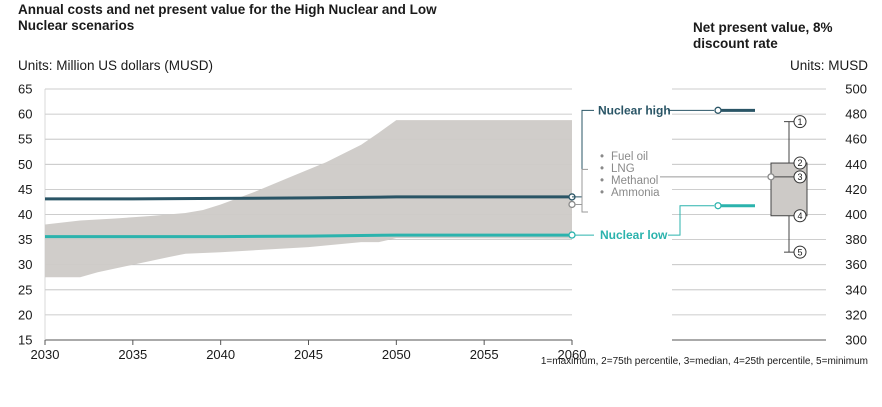 This screenshot has height=407, width=882. I want to click on nuclear-high-npv-dot, so click(718, 110).